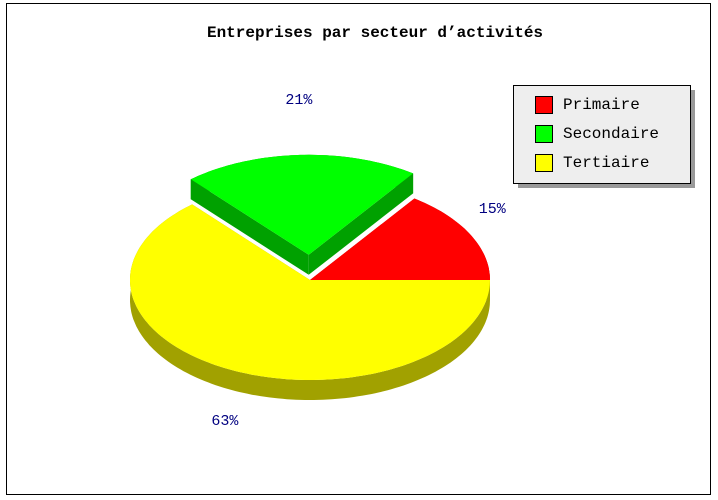  Describe the element at coordinates (606, 163) in the screenshot. I see `legend-label: Tertiaire` at that location.